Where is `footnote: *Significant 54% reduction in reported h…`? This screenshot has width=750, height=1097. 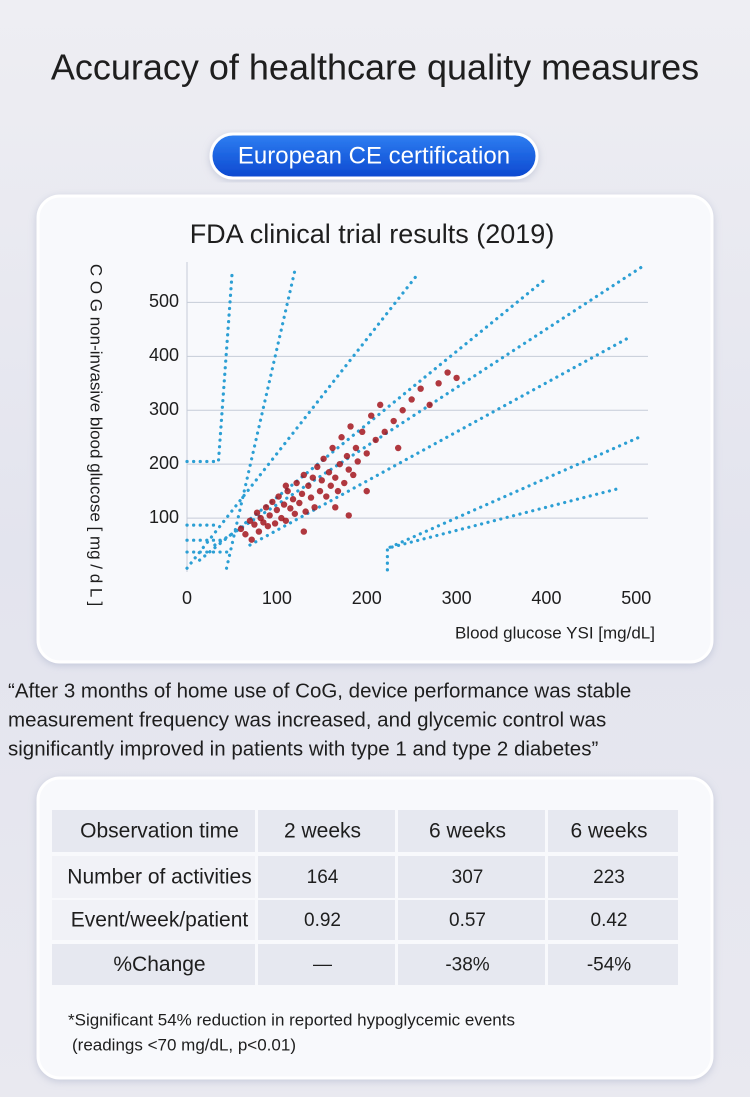 footnote: *Significant 54% reduction in reported h… is located at coordinates (291, 1032).